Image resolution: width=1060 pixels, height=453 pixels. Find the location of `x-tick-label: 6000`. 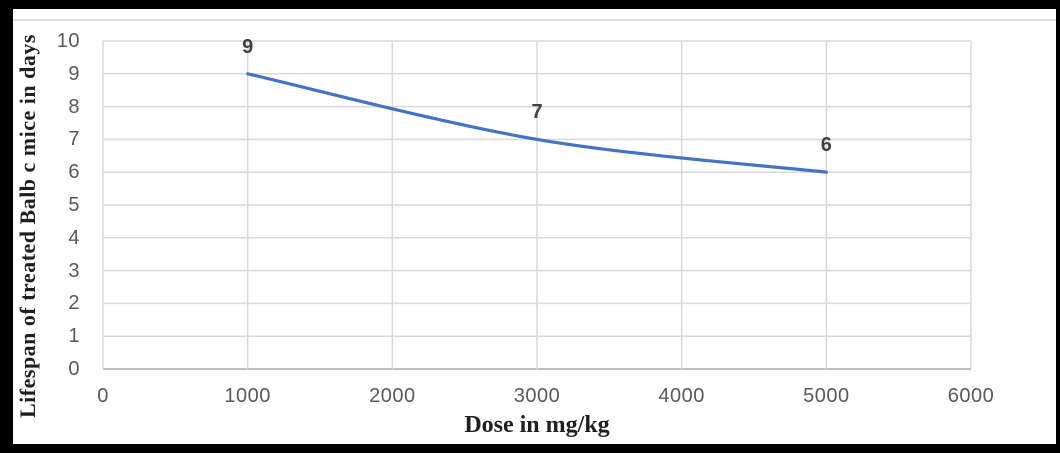

x-tick-label: 6000 is located at coordinates (971, 396).